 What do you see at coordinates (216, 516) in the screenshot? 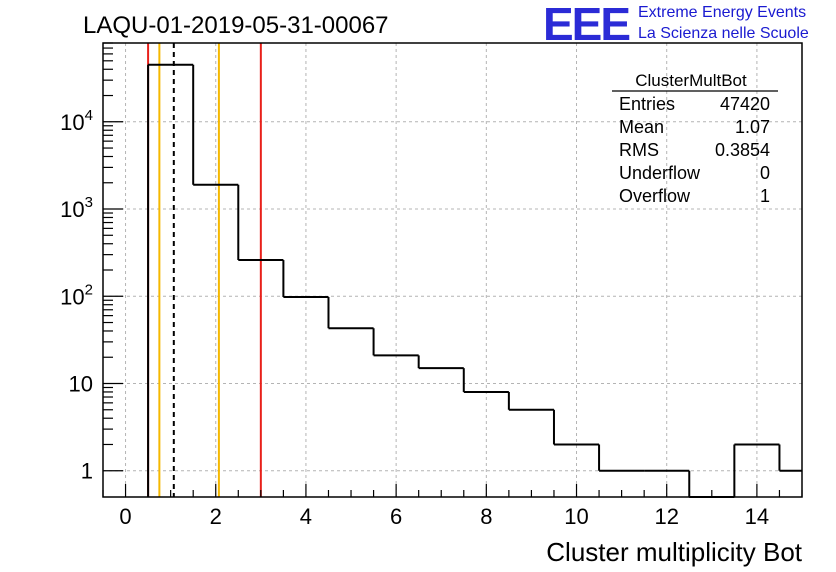
I see `x-tick-label: 2` at bounding box center [216, 516].